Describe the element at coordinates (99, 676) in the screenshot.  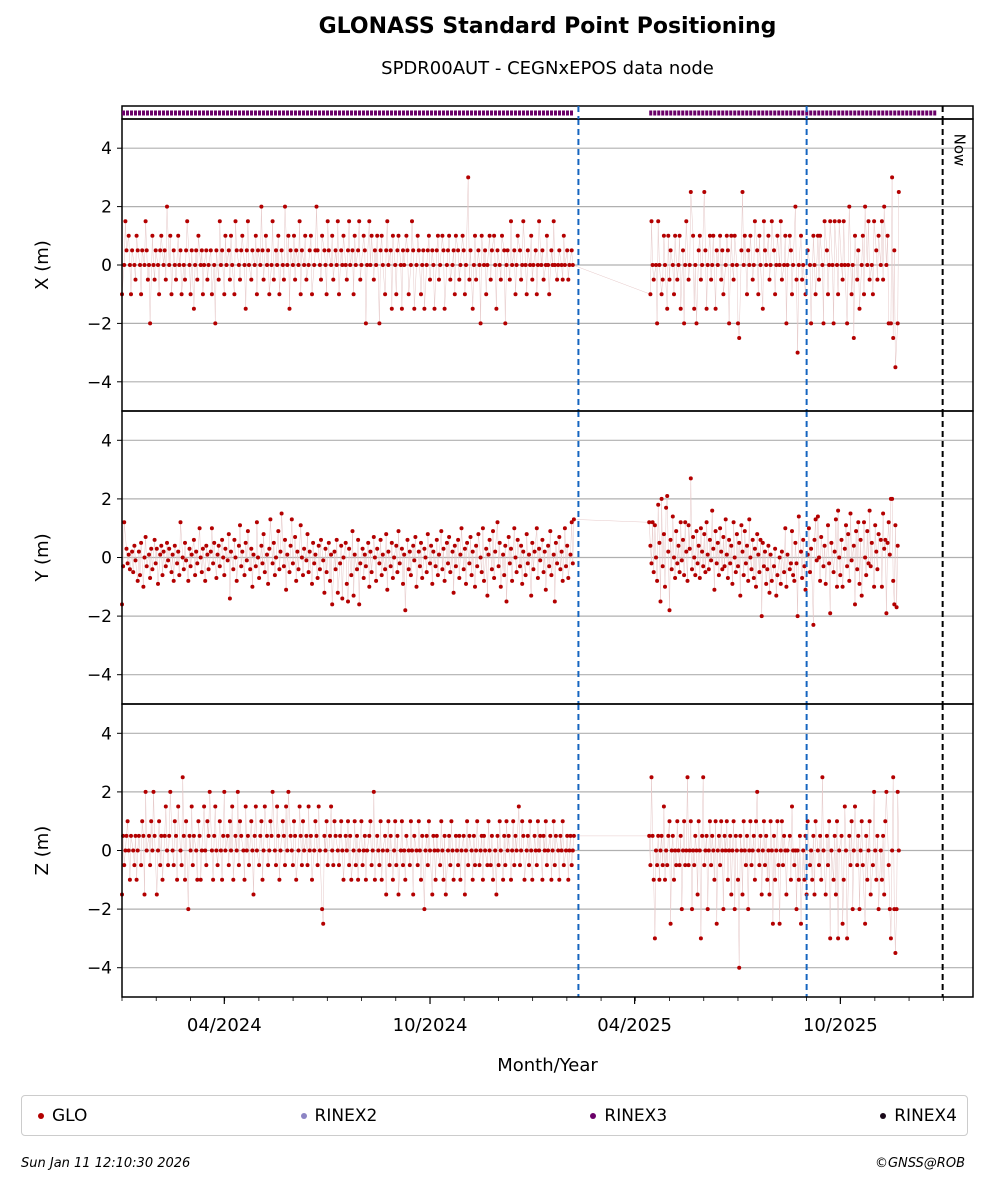
I see `y-tick-label: −4` at that location.